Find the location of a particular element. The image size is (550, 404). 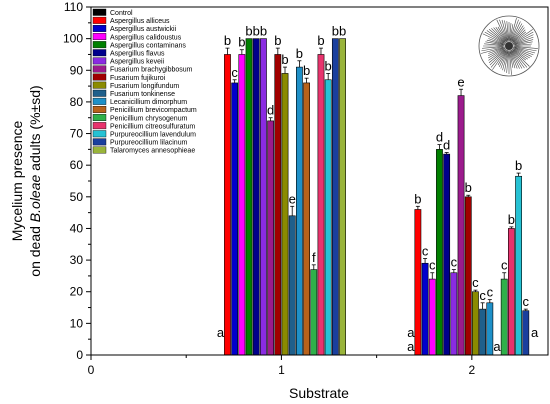

legend-label: Aspergillus flavus is located at coordinates (137, 54).